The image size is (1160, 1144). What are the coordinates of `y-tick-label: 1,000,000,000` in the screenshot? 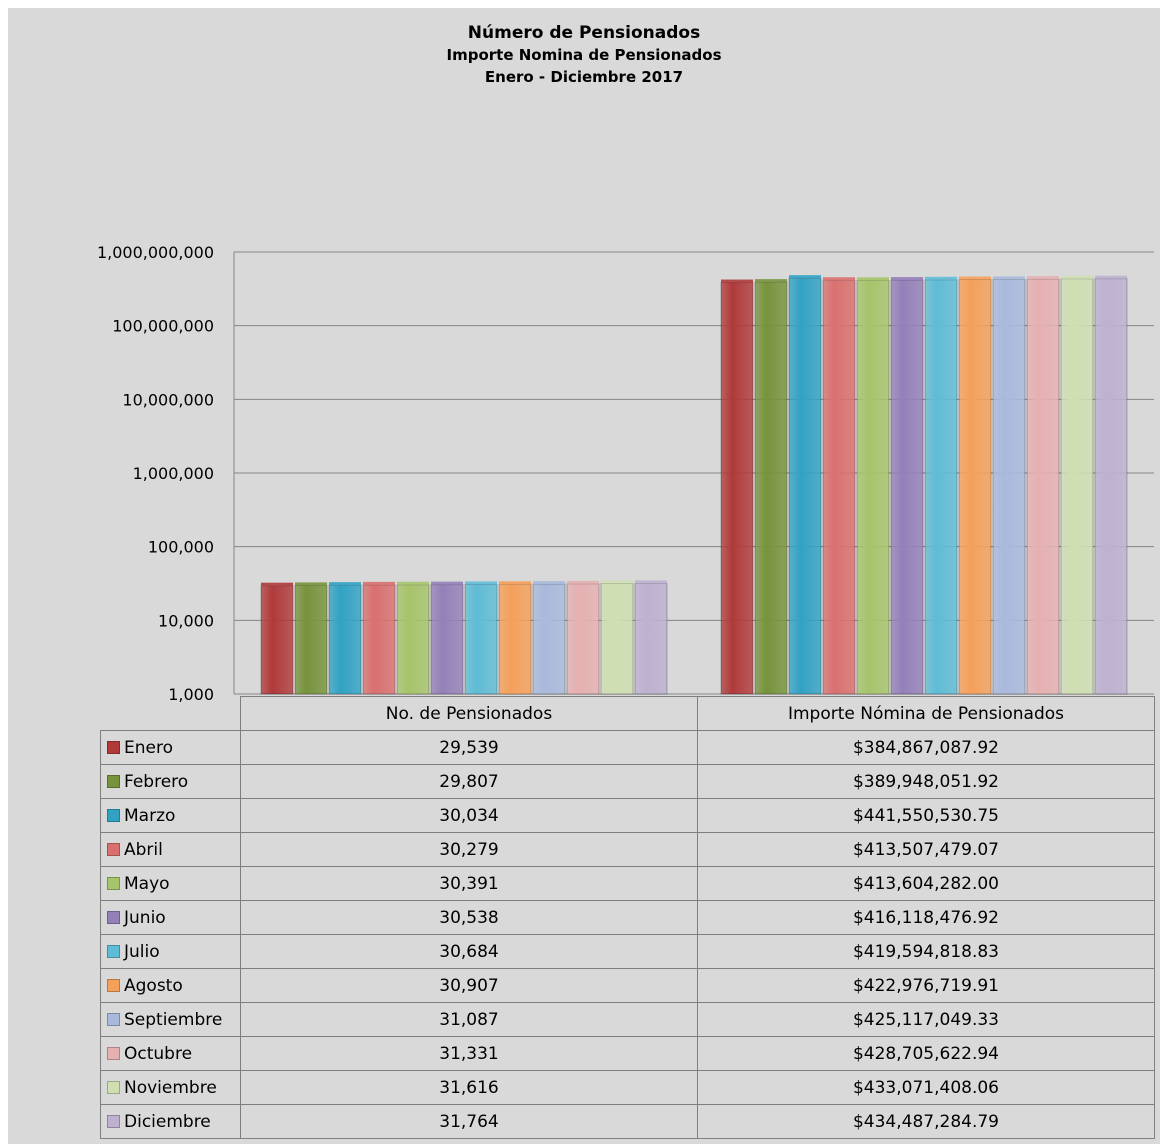 It's located at (155, 252).